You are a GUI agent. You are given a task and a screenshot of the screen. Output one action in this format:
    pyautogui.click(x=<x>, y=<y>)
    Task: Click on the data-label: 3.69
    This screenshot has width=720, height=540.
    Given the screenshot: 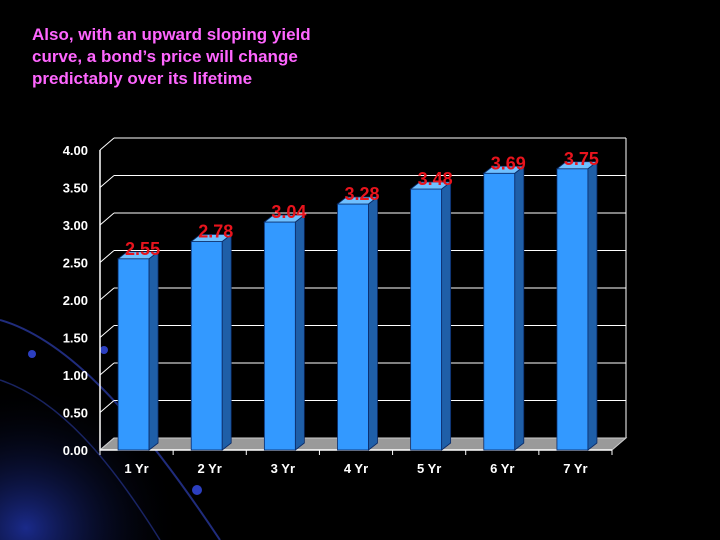 What is the action you would take?
    pyautogui.click(x=508, y=163)
    